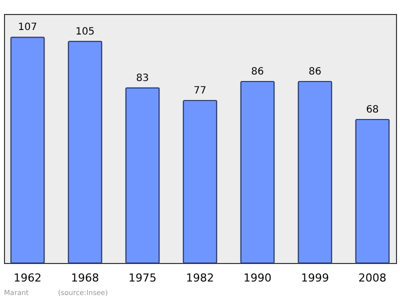 This screenshot has width=400, height=299. I want to click on x-tick-label: 1975, so click(142, 278).